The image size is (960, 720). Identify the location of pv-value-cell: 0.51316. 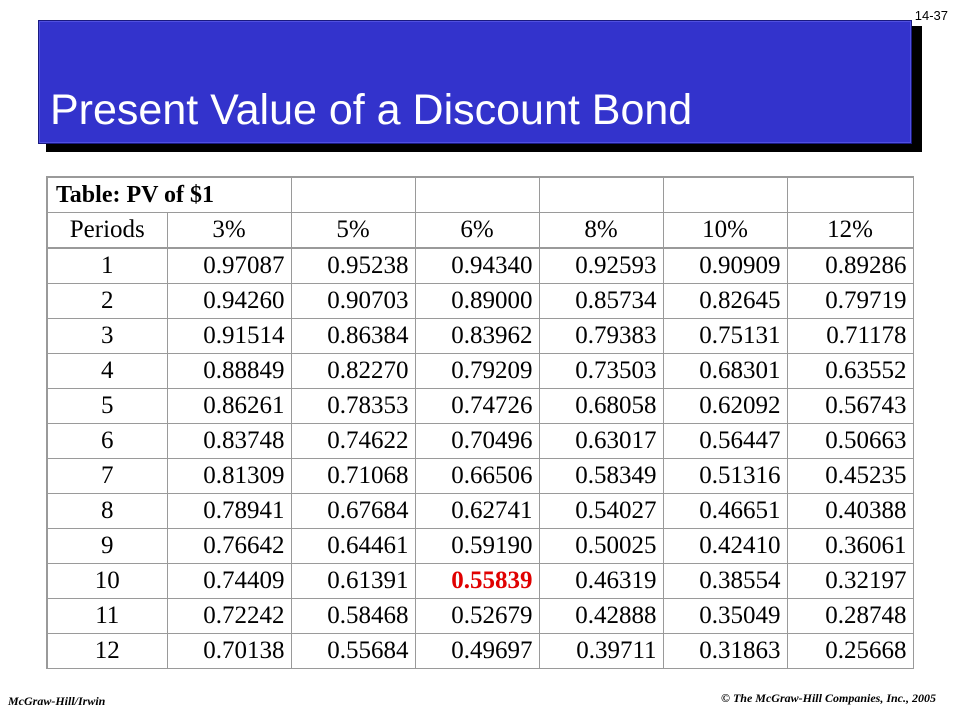
(725, 476).